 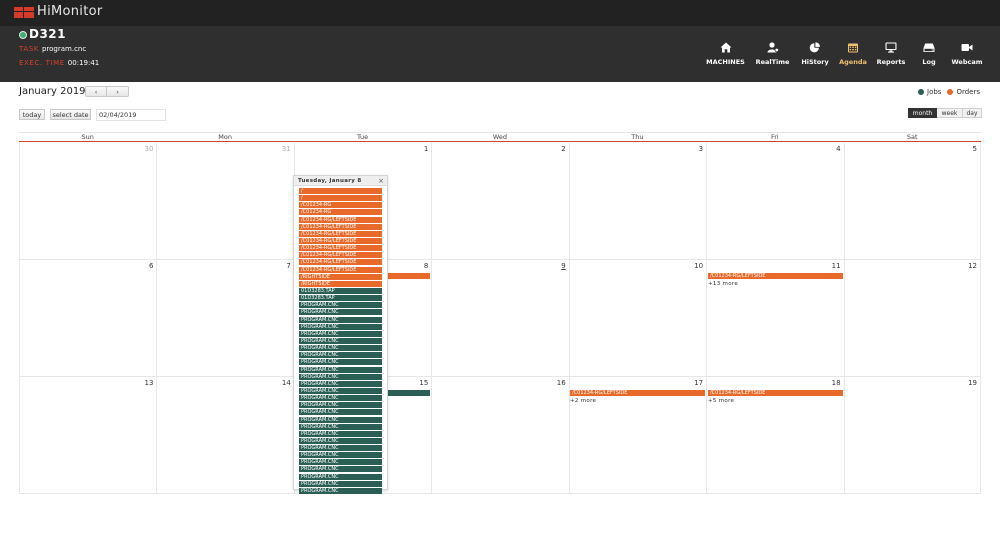 What do you see at coordinates (499, 201) in the screenshot?
I see `day-cell: 2` at bounding box center [499, 201].